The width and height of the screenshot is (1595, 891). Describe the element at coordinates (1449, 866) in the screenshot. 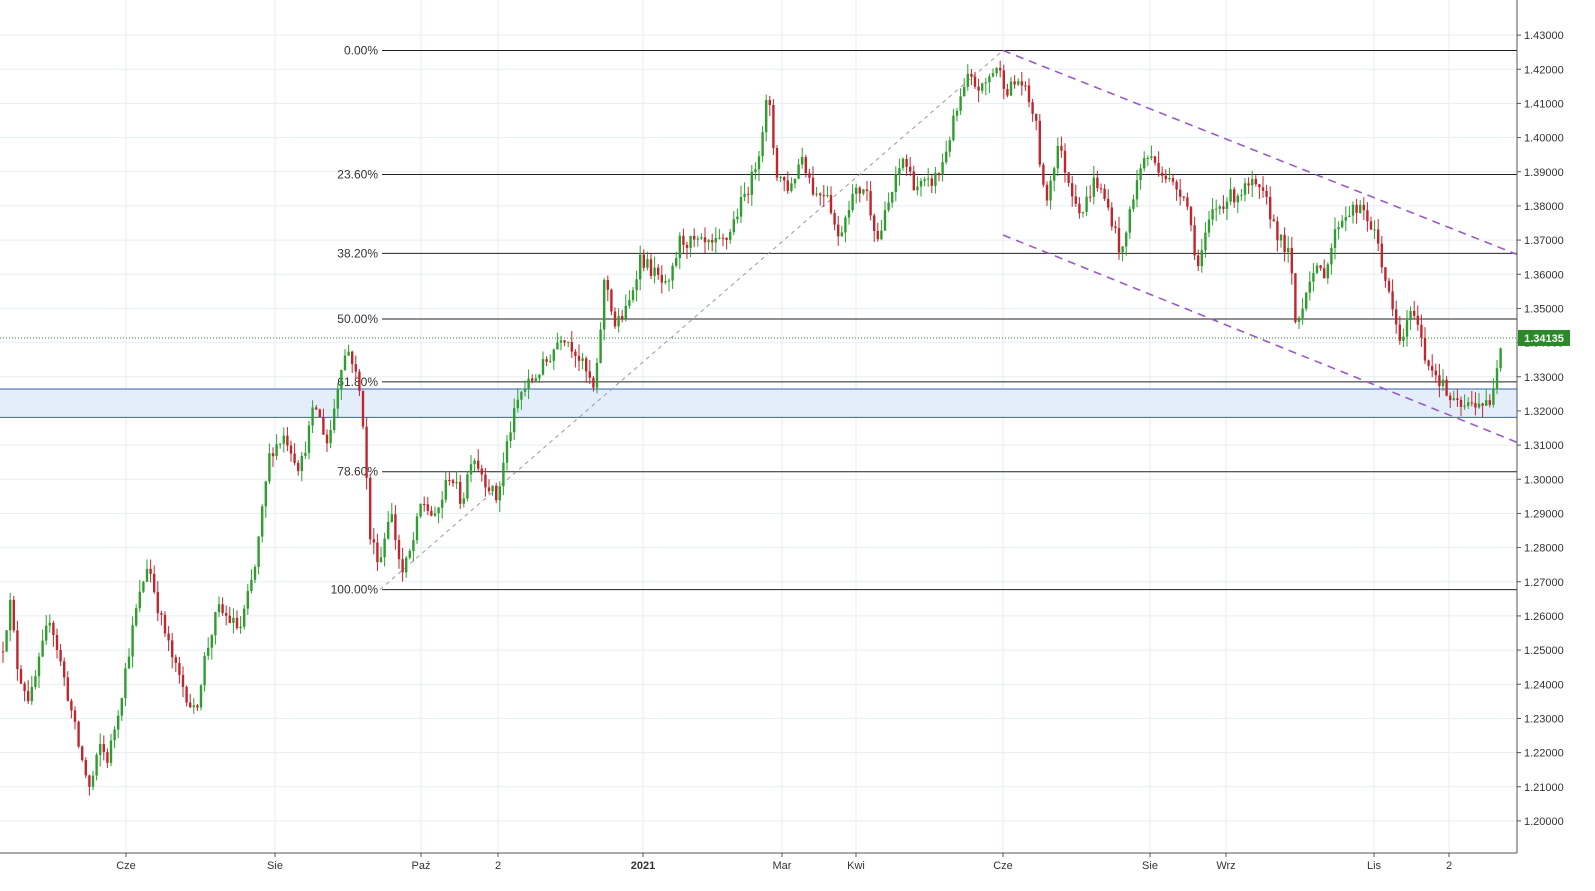

I see `time-tick-label: 2` at that location.